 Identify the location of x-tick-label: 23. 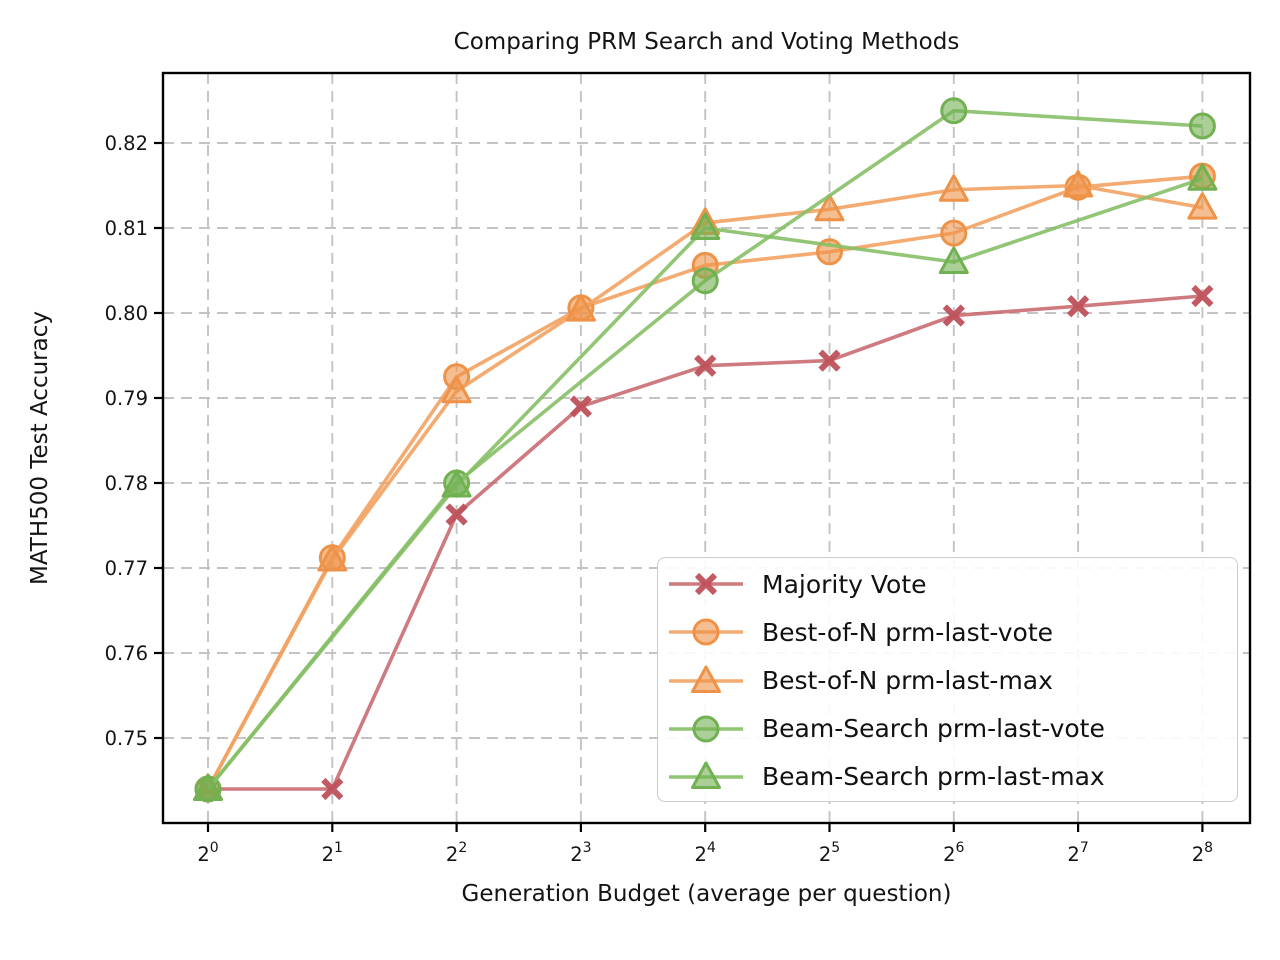
(580, 853).